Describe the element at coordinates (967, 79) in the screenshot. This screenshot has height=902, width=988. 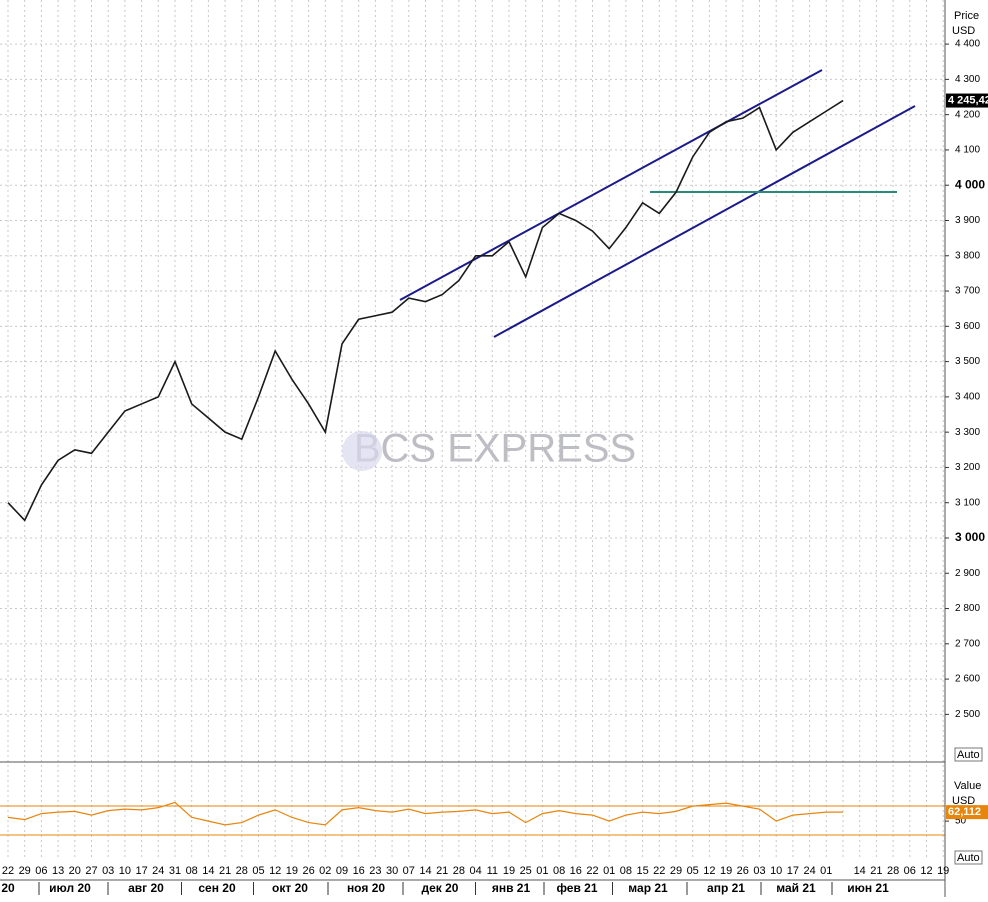
I see `y-tick-label: 4 300` at that location.